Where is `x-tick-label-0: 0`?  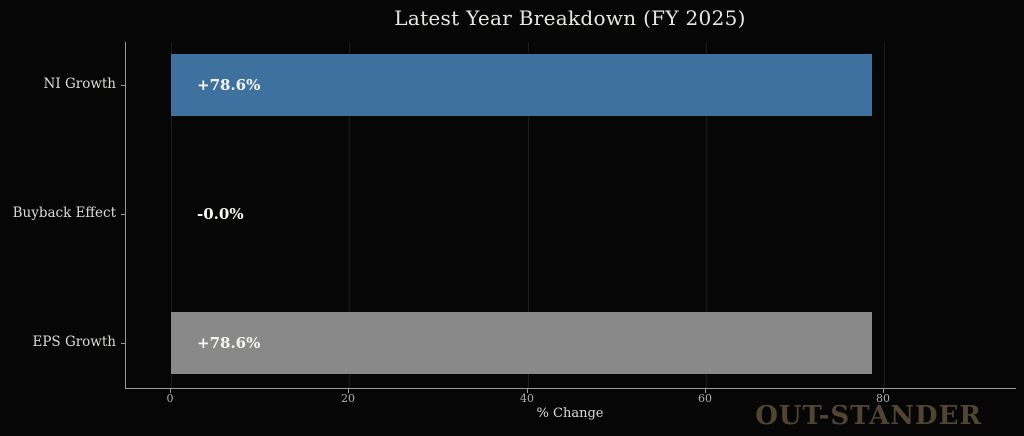 x-tick-label-0: 0 is located at coordinates (170, 398).